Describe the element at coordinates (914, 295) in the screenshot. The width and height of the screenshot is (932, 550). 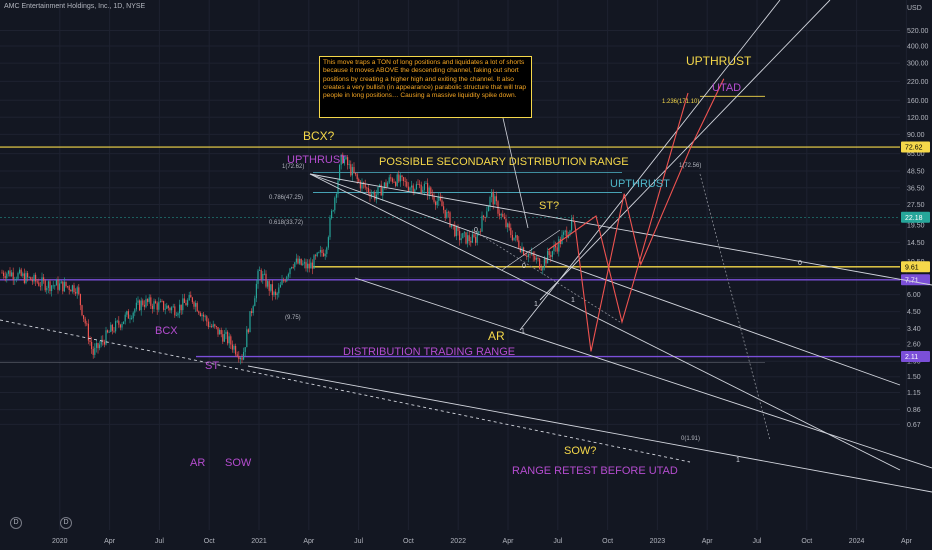
I see `price-tick-label: 6.00` at that location.